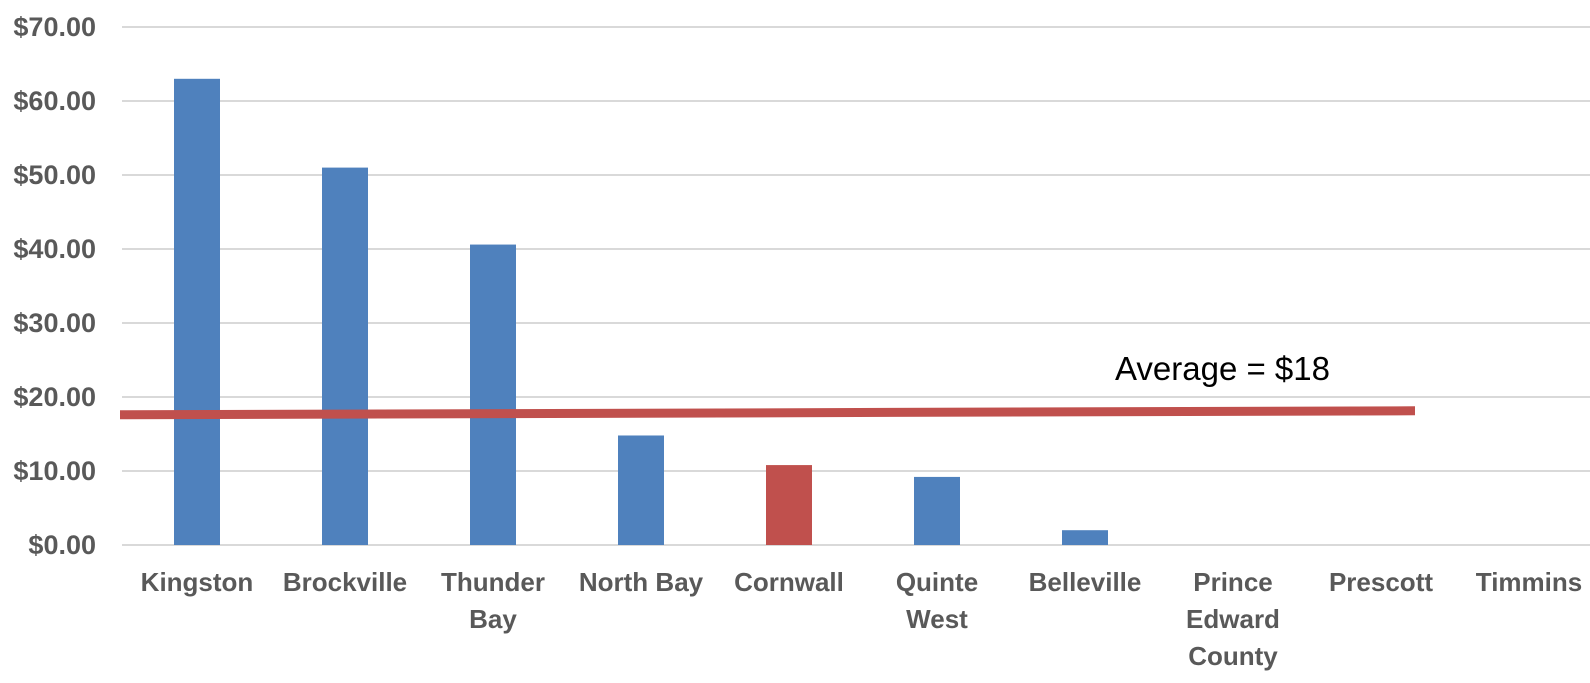  I want to click on y-tick-label: $60.00, so click(54, 101).